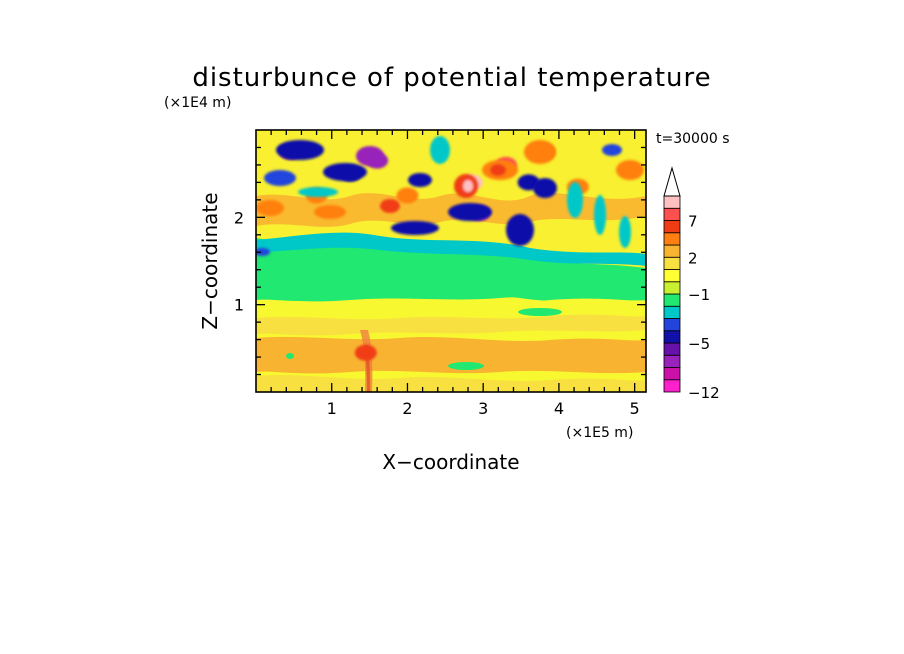  What do you see at coordinates (451, 288) in the screenshot?
I see `contour-region-green-lower` at bounding box center [451, 288].